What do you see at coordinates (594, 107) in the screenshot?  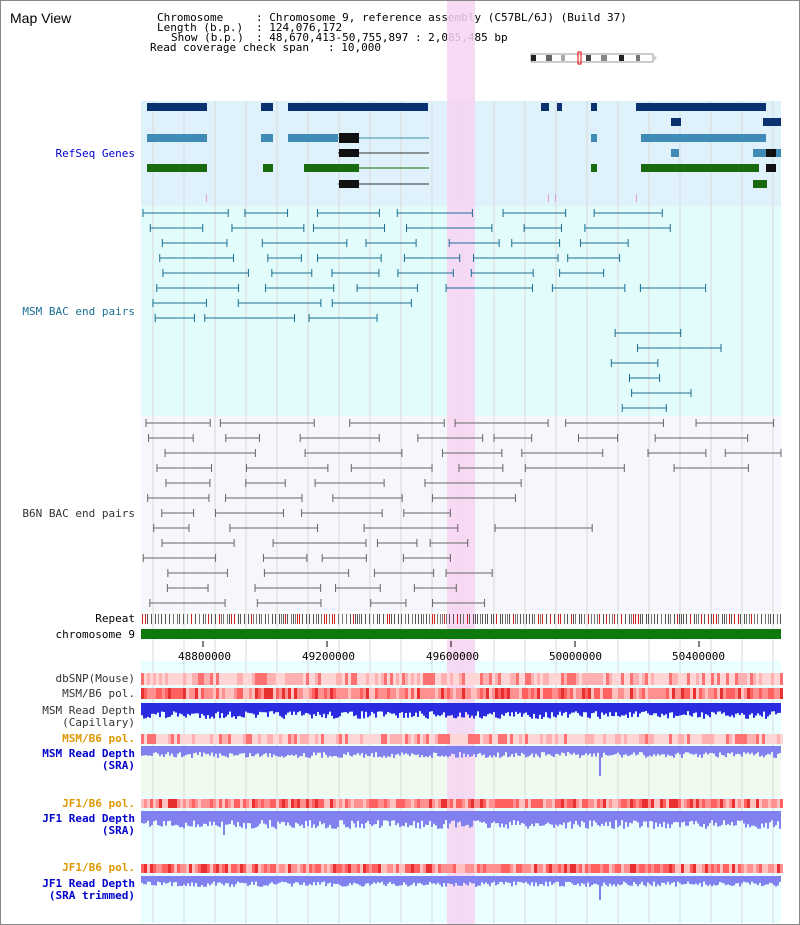 I see `gene-bar` at bounding box center [594, 107].